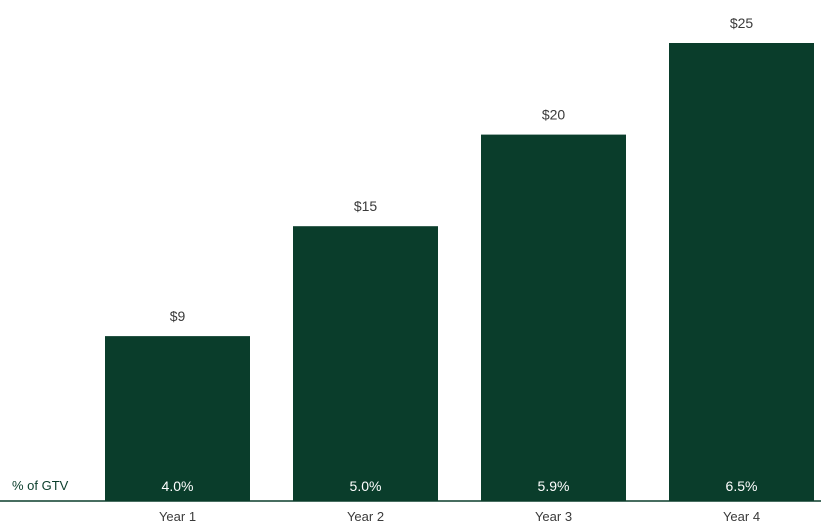  What do you see at coordinates (741, 515) in the screenshot?
I see `x-tick-label-4: Year 4` at bounding box center [741, 515].